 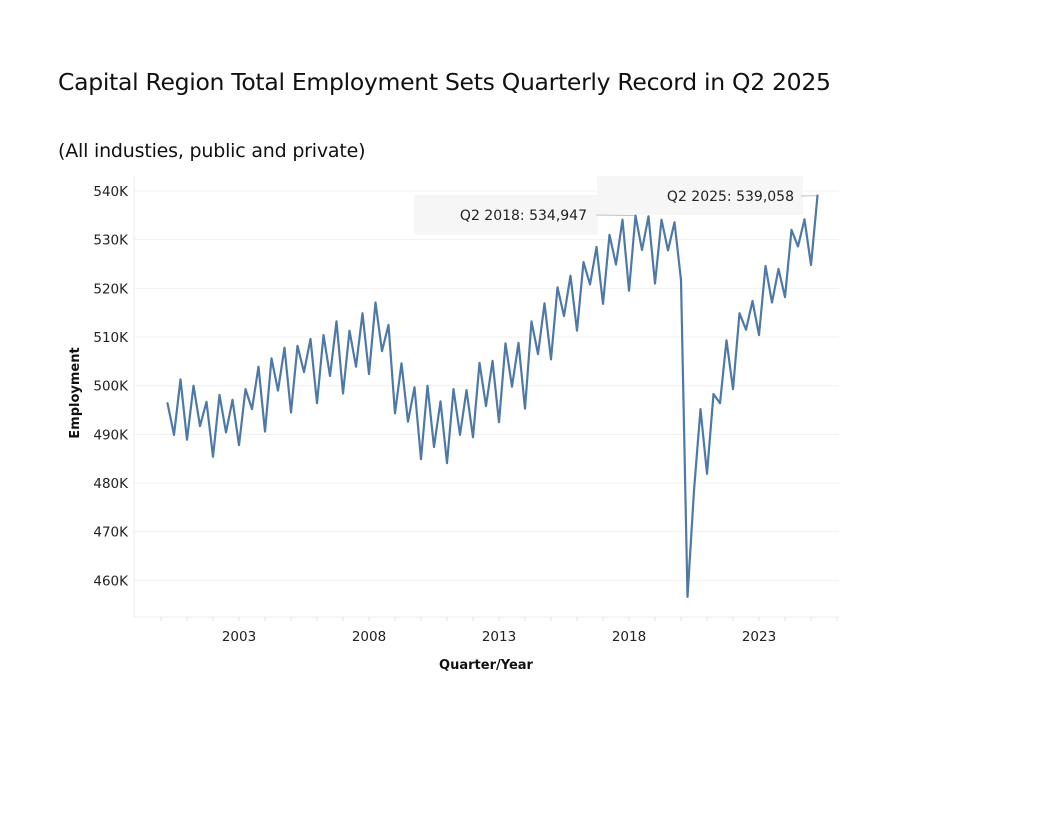 I want to click on y-tick-label: 530K, so click(x=111, y=241).